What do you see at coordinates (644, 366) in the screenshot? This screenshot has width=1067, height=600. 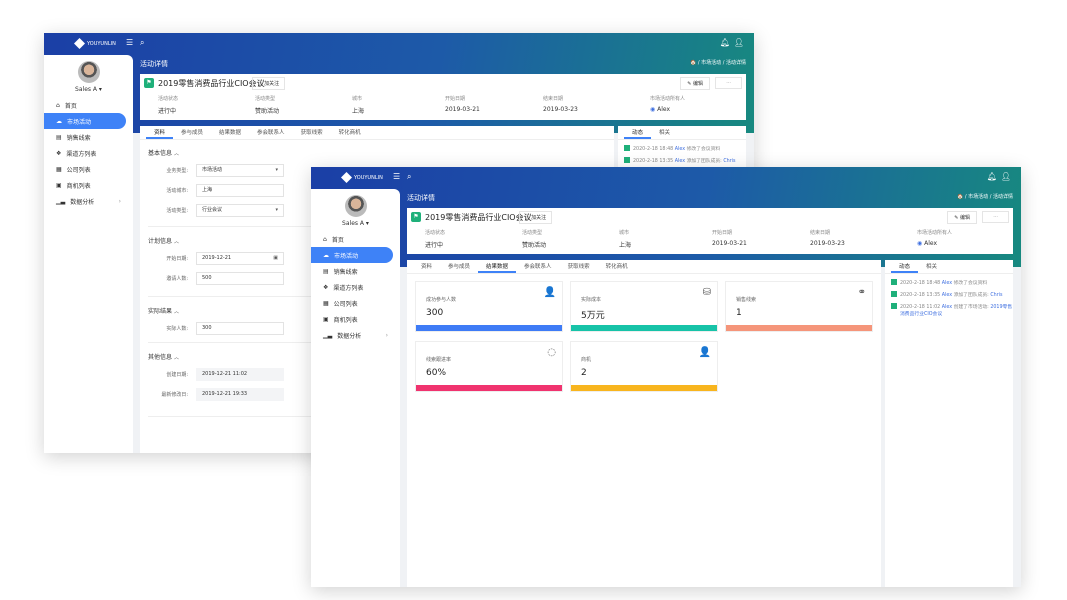 I see `kpi-card: 👤 商机 2` at bounding box center [644, 366].